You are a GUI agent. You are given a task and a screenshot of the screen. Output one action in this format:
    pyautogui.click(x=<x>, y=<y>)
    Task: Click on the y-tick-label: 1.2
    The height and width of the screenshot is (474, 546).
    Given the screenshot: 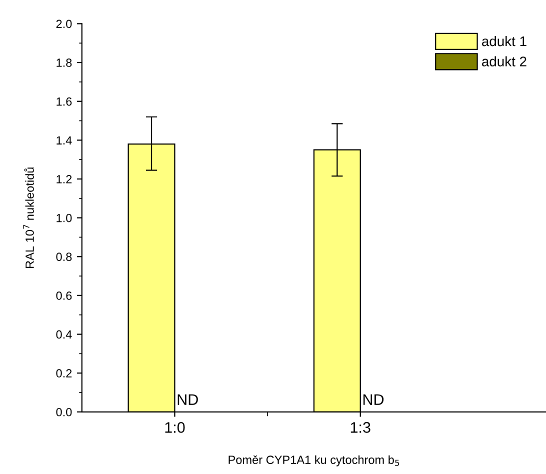 What is the action you would take?
    pyautogui.click(x=64, y=179)
    